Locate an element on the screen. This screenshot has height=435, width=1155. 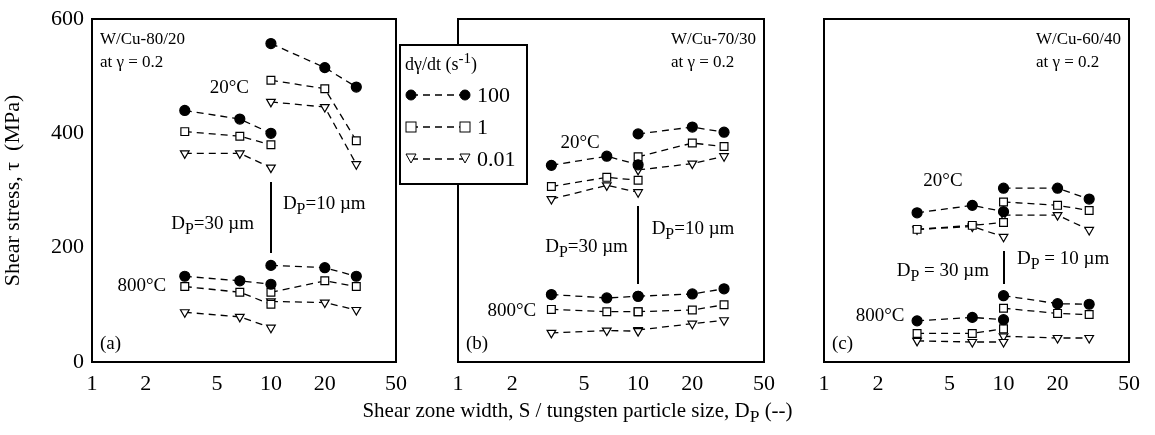
y-tick-label: 600 is located at coordinates (67, 17).